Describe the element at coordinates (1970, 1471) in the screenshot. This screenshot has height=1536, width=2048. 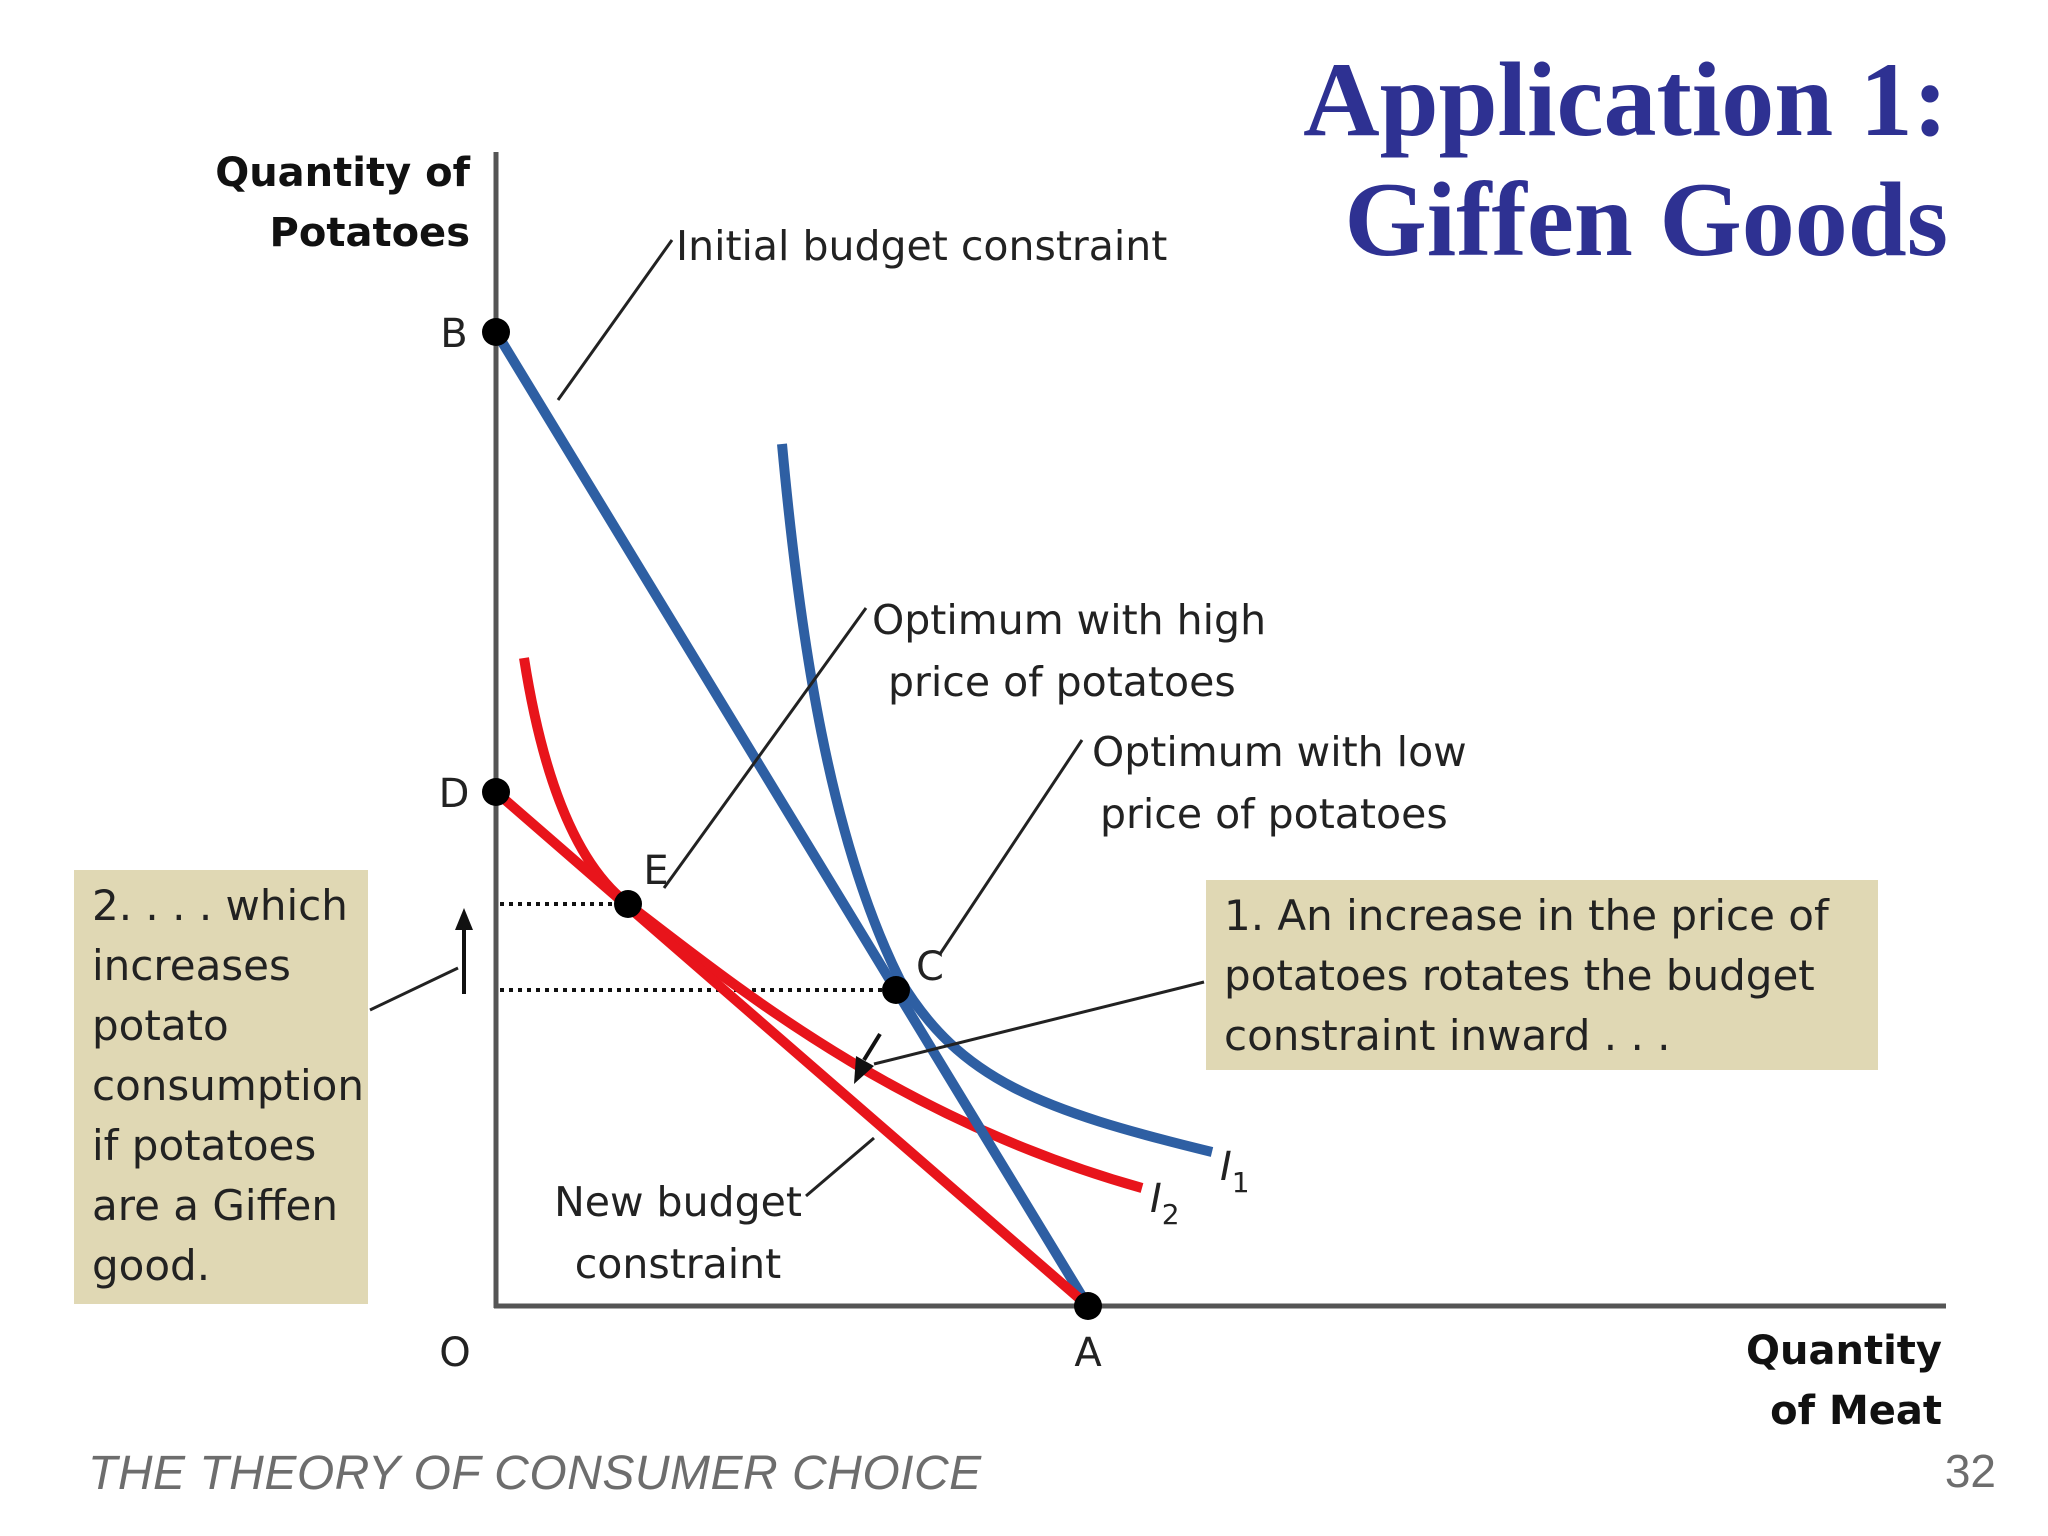
I see `page-number: 32` at that location.